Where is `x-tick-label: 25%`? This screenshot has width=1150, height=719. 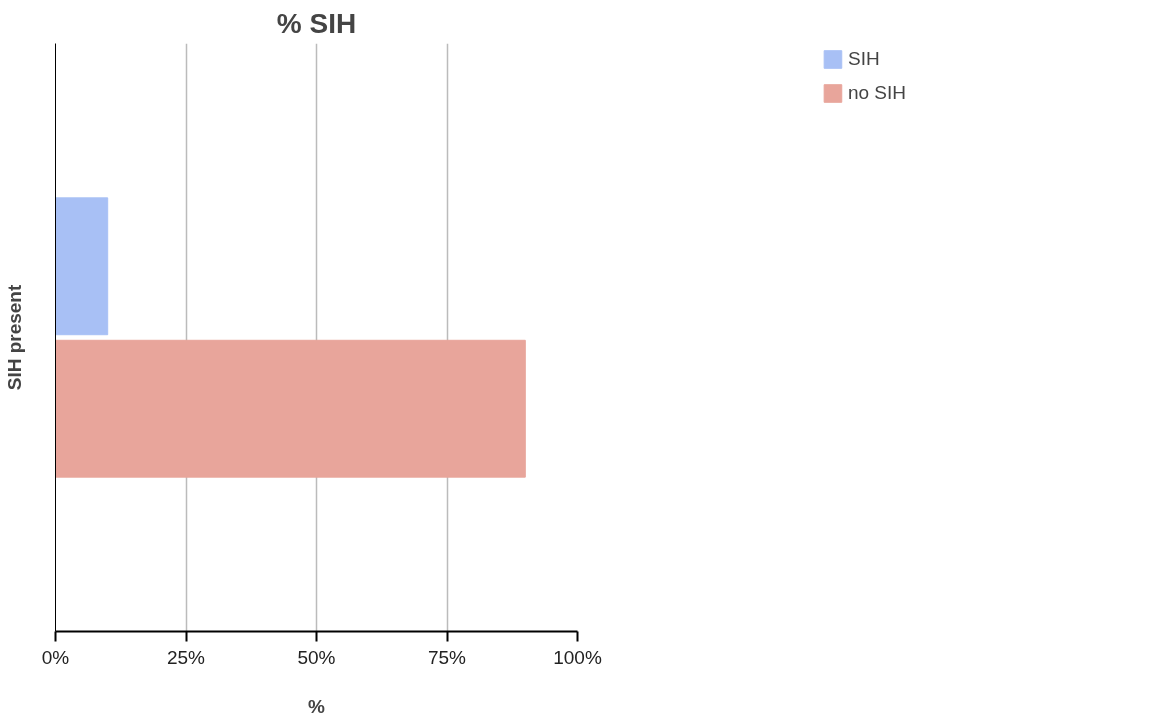
x-tick-label: 25% is located at coordinates (186, 657).